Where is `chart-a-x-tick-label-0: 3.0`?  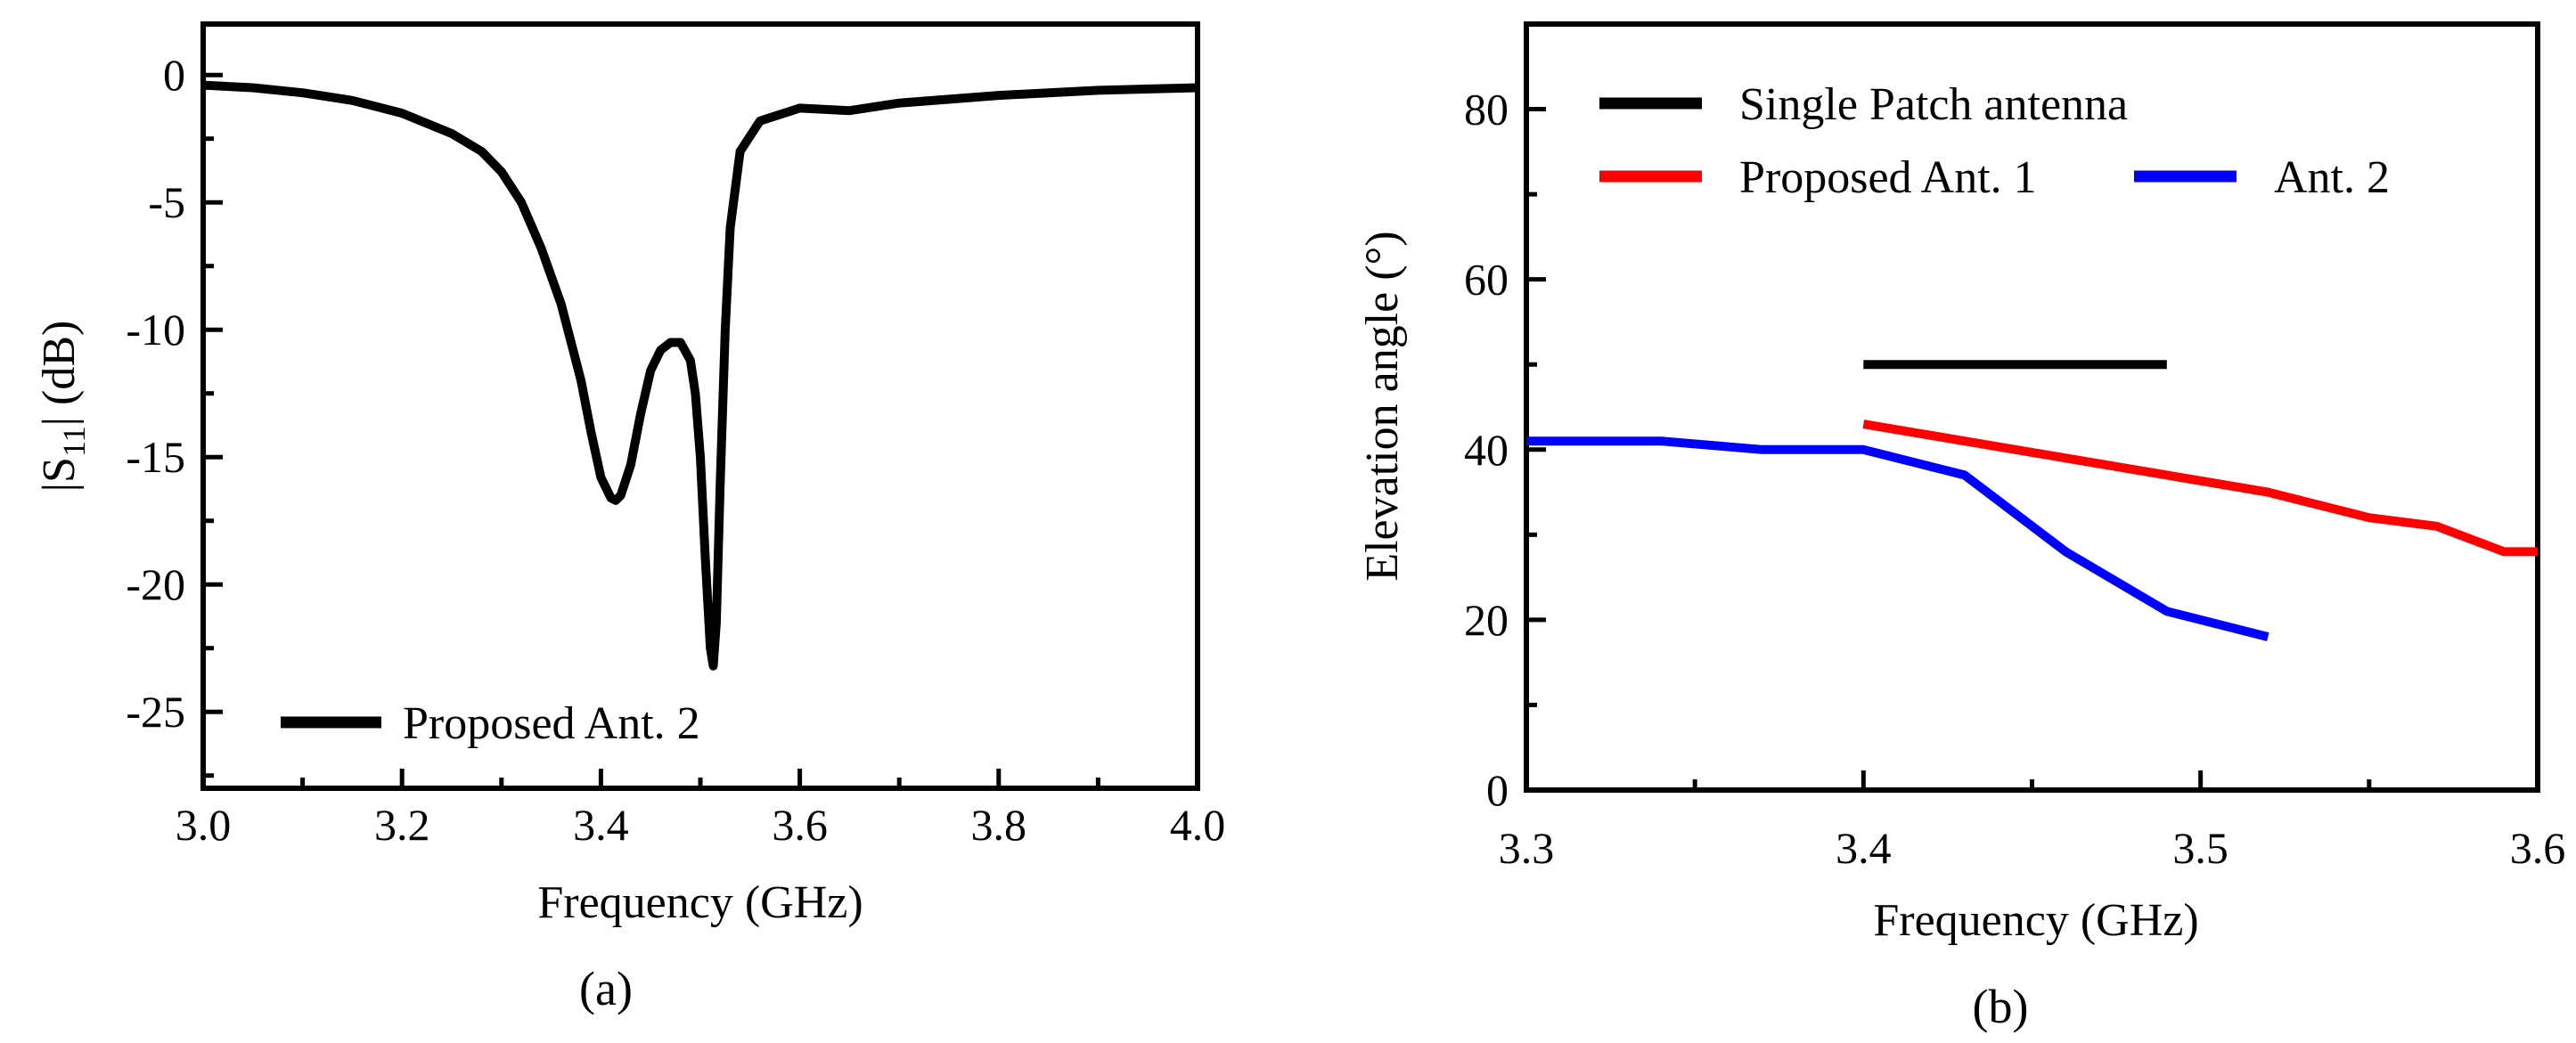 chart-a-x-tick-label-0: 3.0 is located at coordinates (204, 825).